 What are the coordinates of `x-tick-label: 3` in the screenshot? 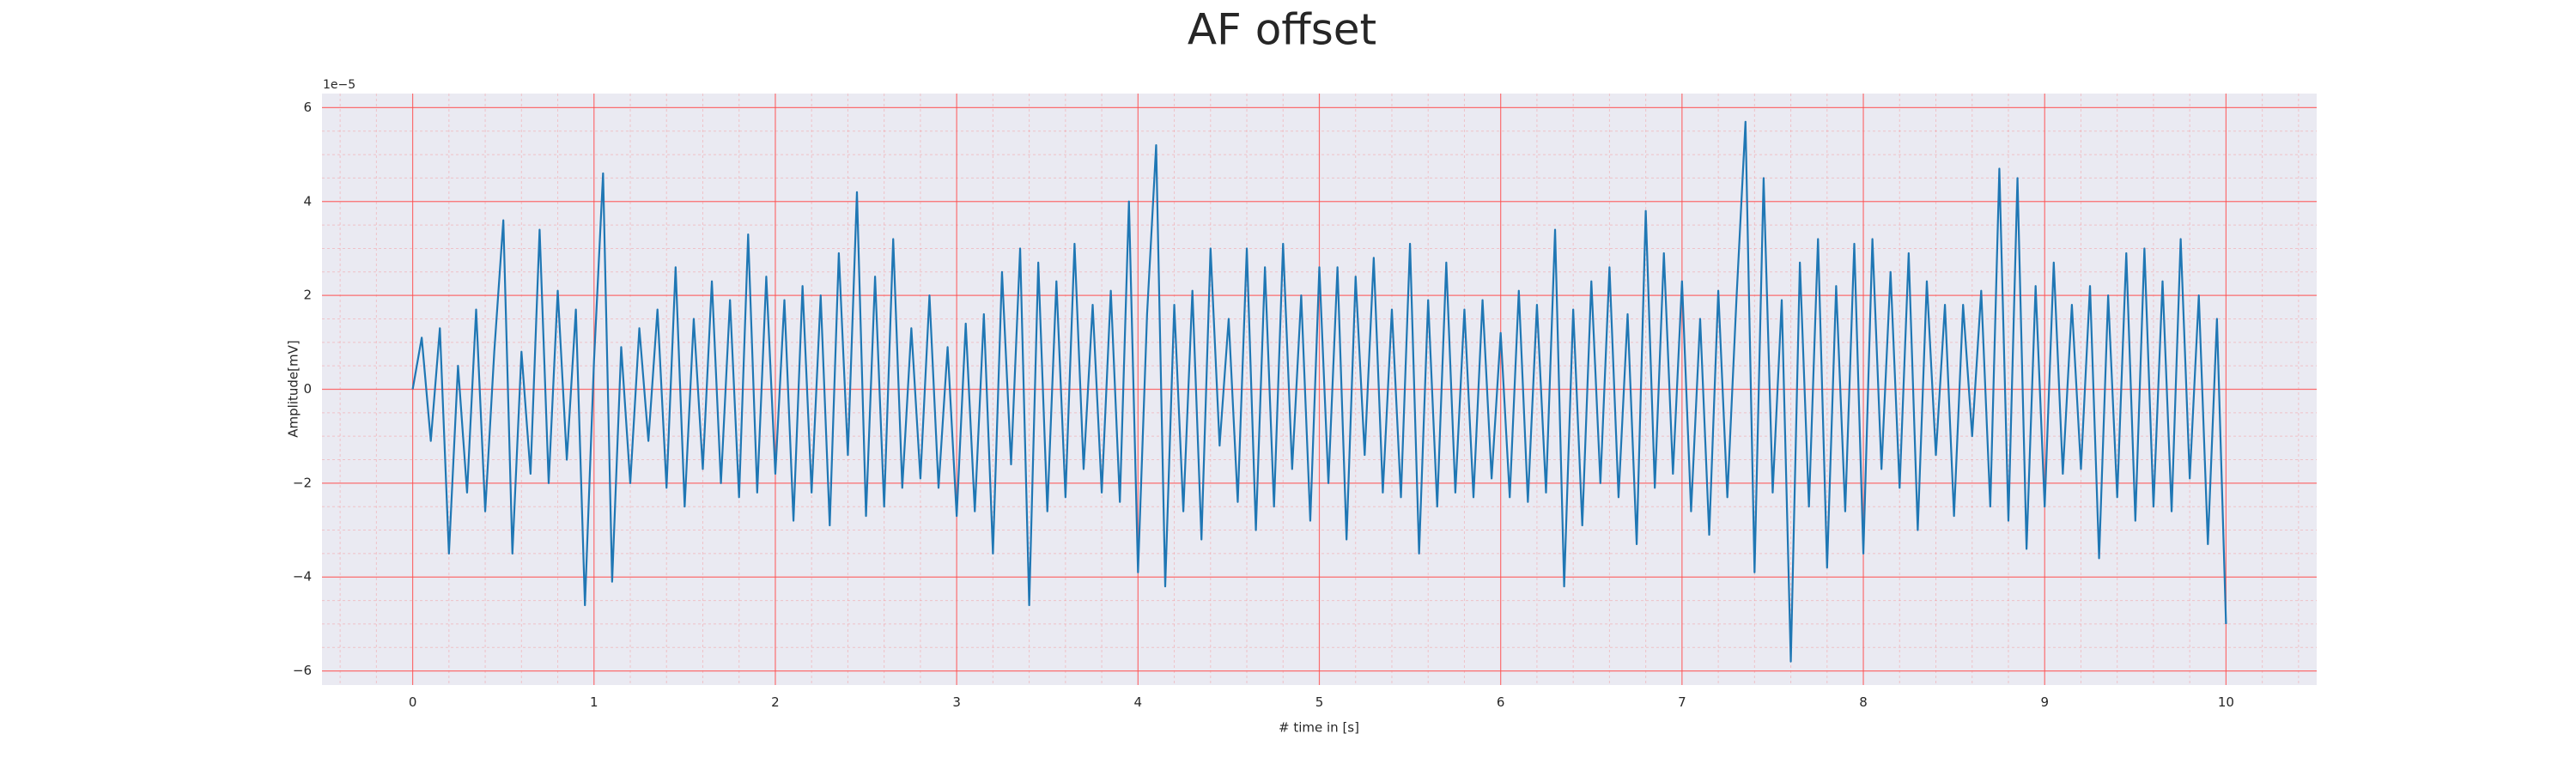 It's located at (957, 702).